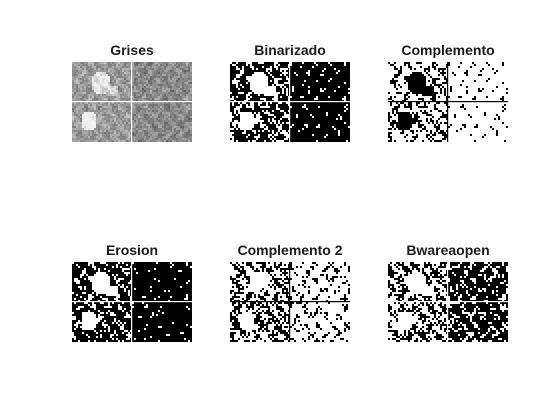 The width and height of the screenshot is (560, 420). What do you see at coordinates (290, 302) in the screenshot?
I see `complement2-image` at bounding box center [290, 302].